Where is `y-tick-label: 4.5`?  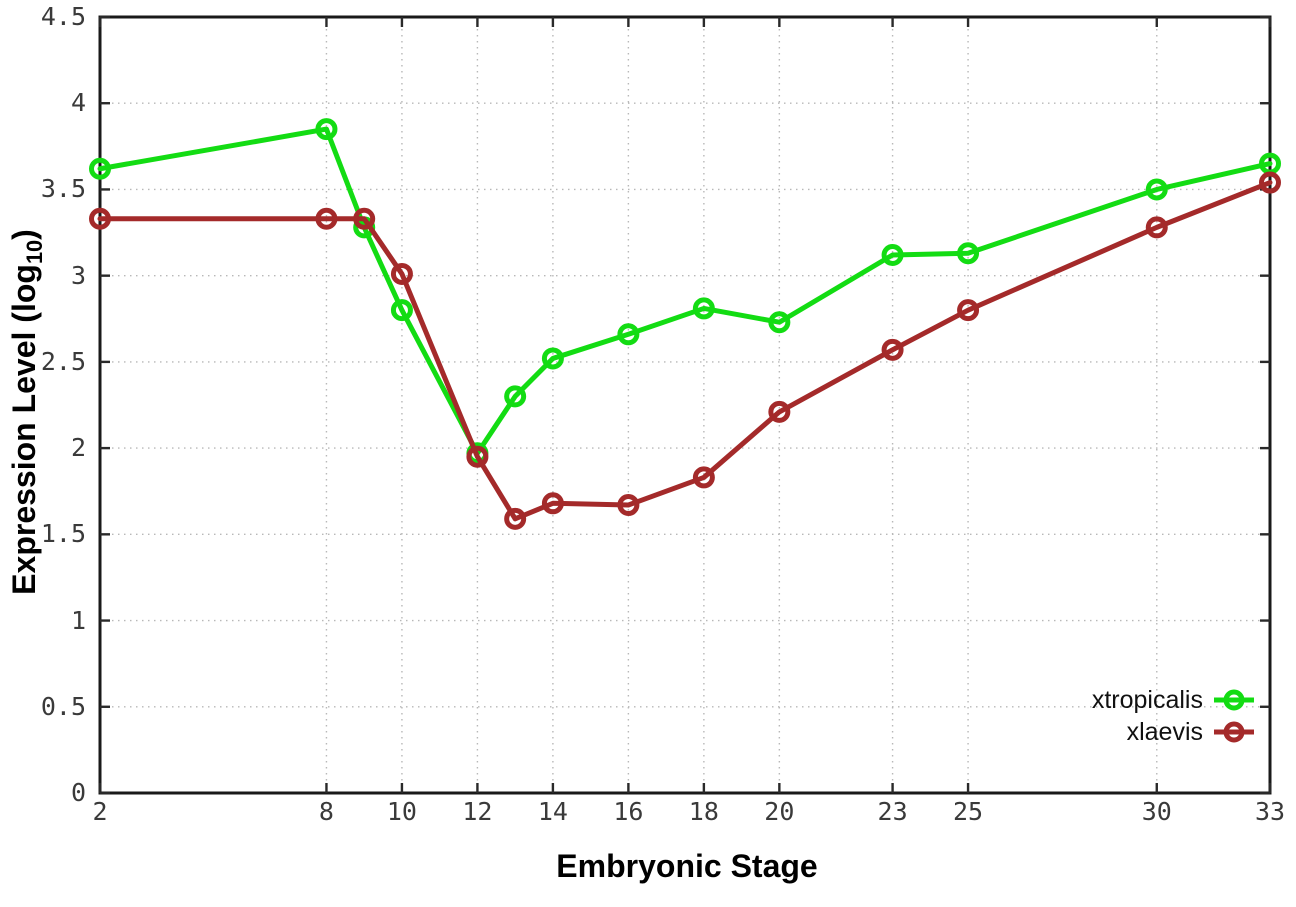
y-tick-label: 4.5 is located at coordinates (63, 16).